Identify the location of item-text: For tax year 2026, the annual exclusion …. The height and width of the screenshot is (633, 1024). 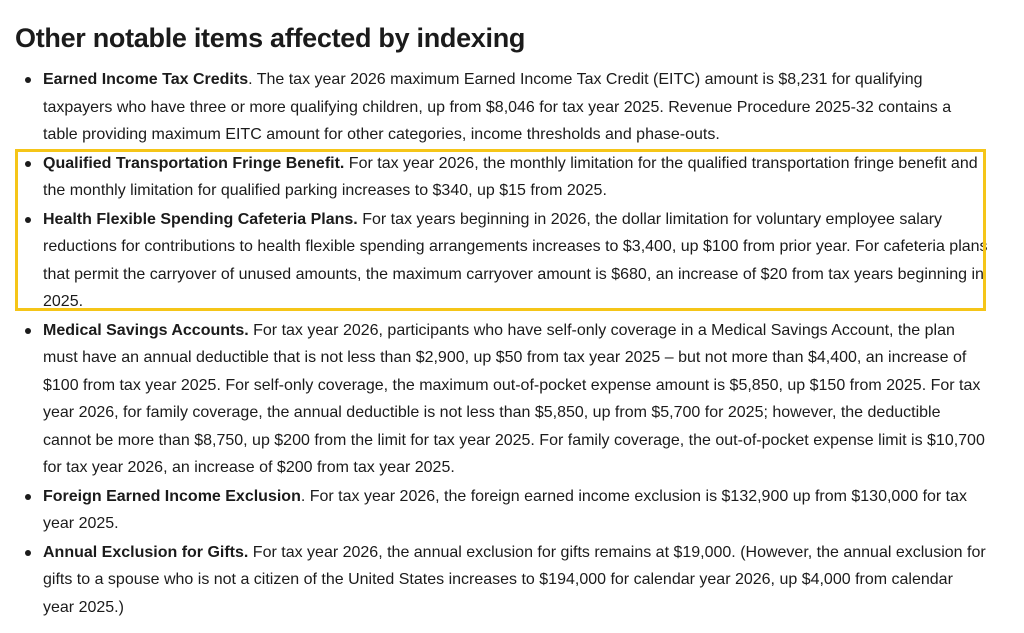
(514, 579).